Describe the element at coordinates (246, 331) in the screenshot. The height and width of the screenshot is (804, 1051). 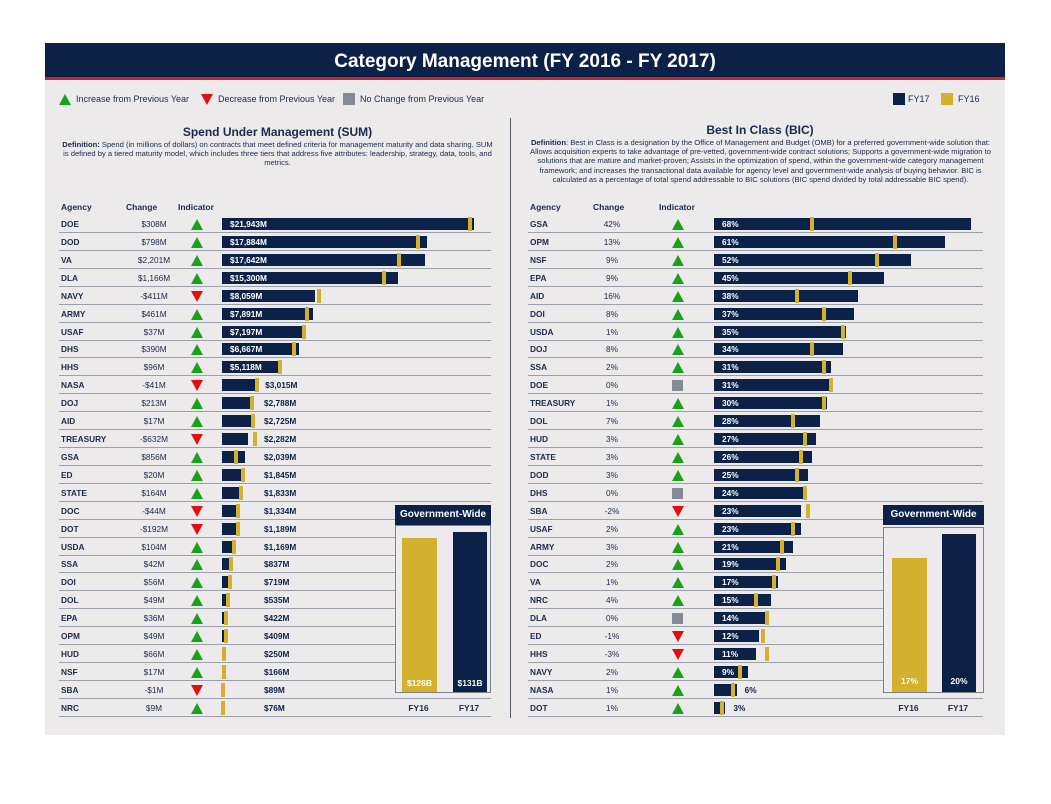
I see `bar-value-label: $7,197M` at that location.